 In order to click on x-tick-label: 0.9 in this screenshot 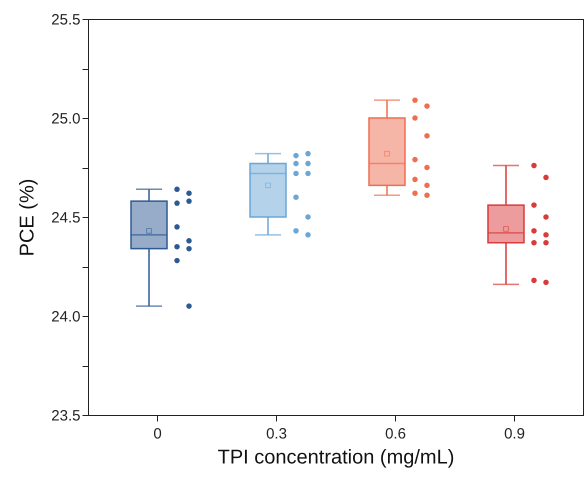, I will do `click(514, 434)`.